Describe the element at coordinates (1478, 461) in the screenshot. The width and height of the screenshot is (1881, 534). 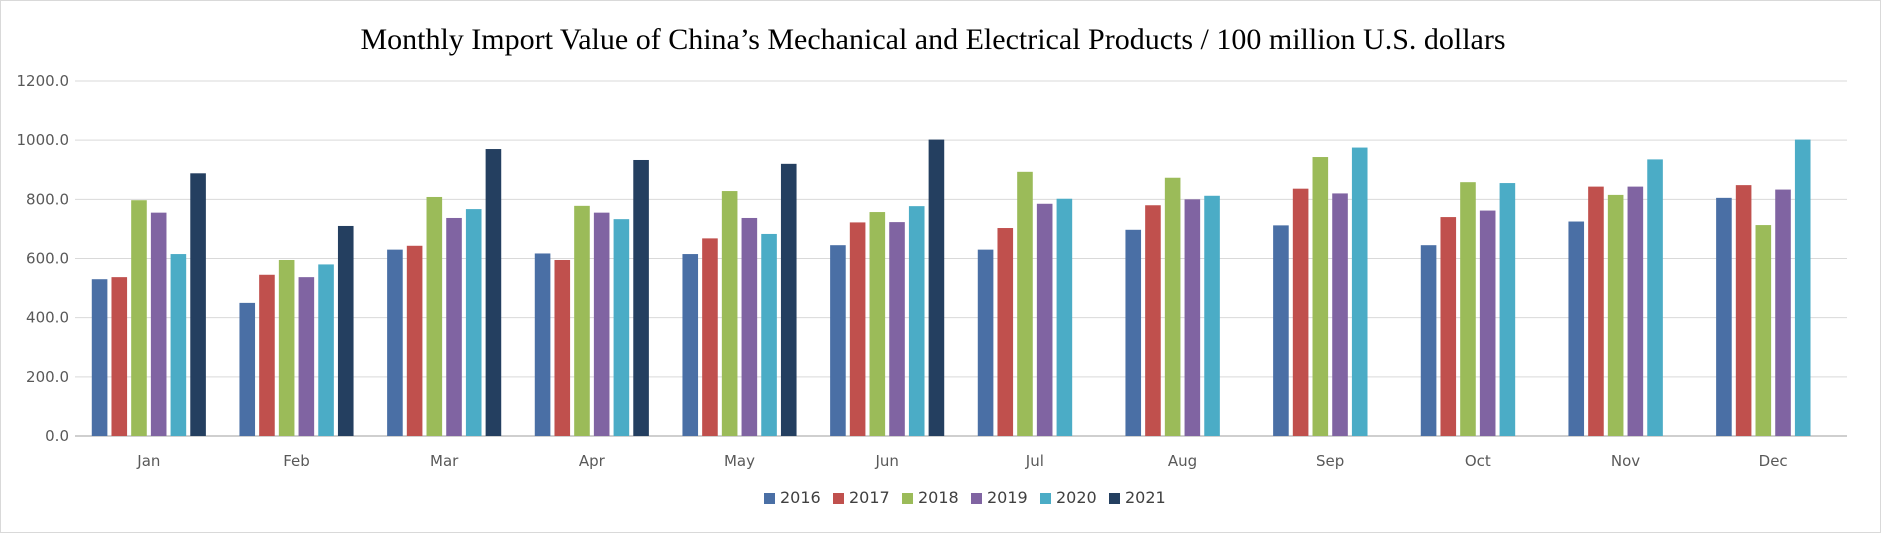
I see `x-tick-label: Oct` at that location.